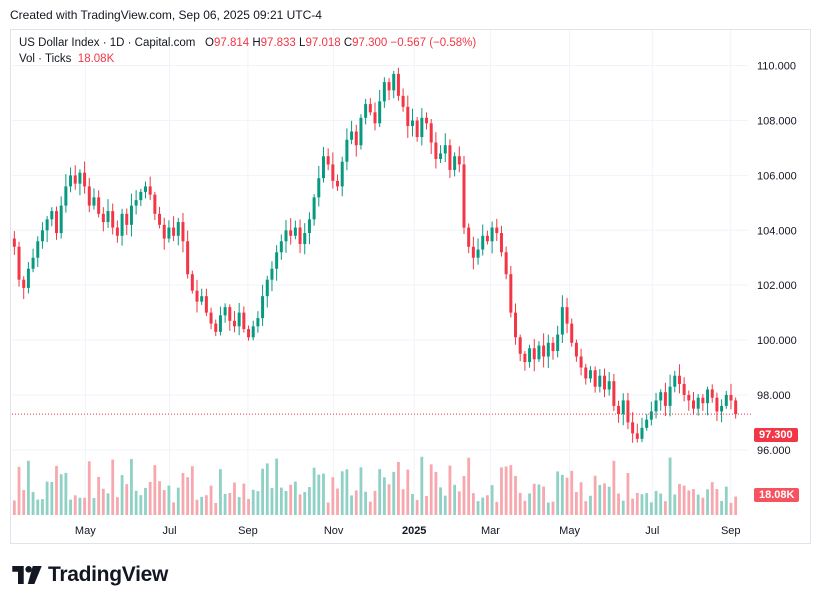 The height and width of the screenshot is (604, 822). I want to click on x-tick-label: Jul, so click(652, 531).